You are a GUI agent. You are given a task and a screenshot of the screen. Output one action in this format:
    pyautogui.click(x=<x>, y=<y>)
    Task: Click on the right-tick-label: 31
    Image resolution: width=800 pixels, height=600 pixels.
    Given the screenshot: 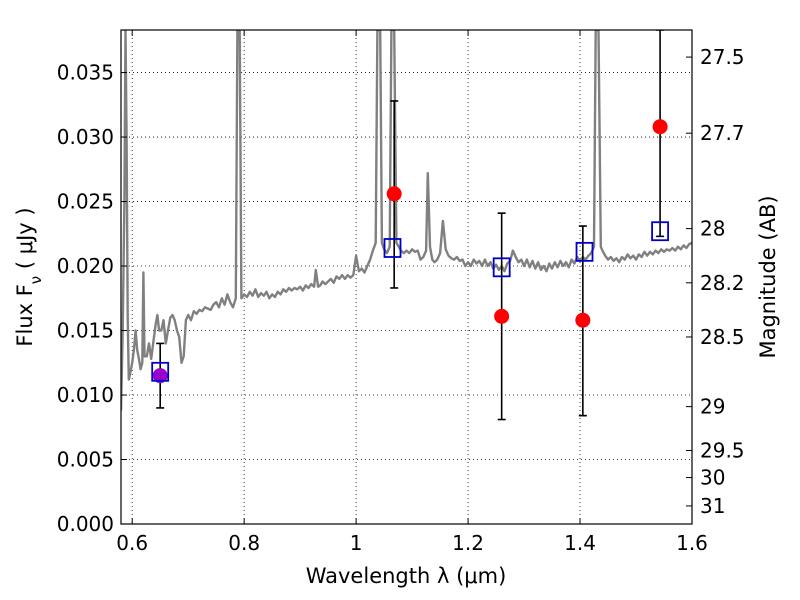 What is the action you would take?
    pyautogui.click(x=712, y=506)
    